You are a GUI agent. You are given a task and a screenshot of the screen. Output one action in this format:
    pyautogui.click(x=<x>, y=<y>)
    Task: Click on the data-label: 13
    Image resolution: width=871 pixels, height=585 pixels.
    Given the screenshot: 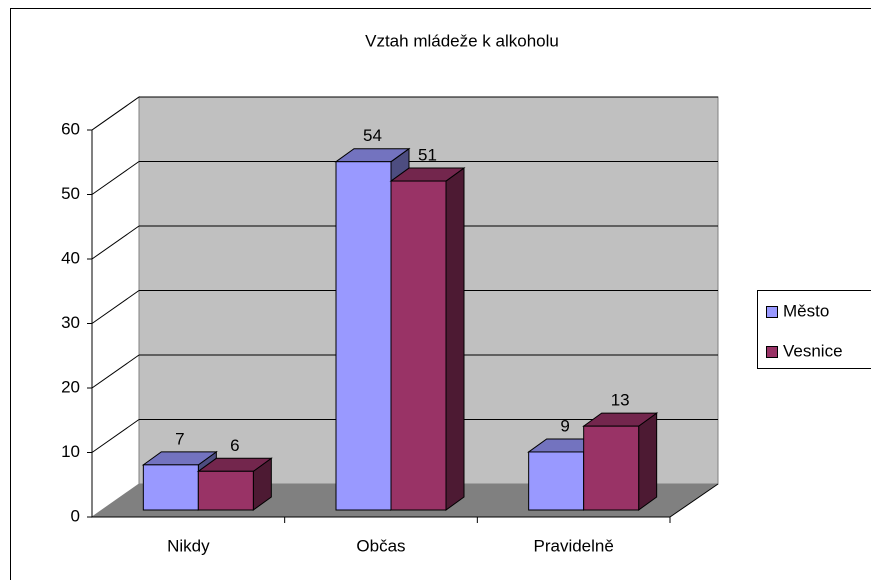 What is the action you would take?
    pyautogui.click(x=620, y=400)
    